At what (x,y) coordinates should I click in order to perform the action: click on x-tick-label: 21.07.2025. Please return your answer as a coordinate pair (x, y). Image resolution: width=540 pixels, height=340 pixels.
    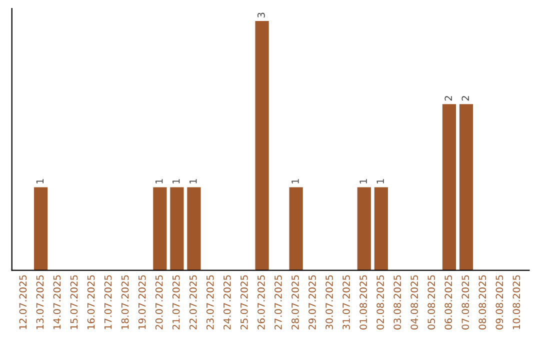
    Looking at the image, I should click on (176, 302).